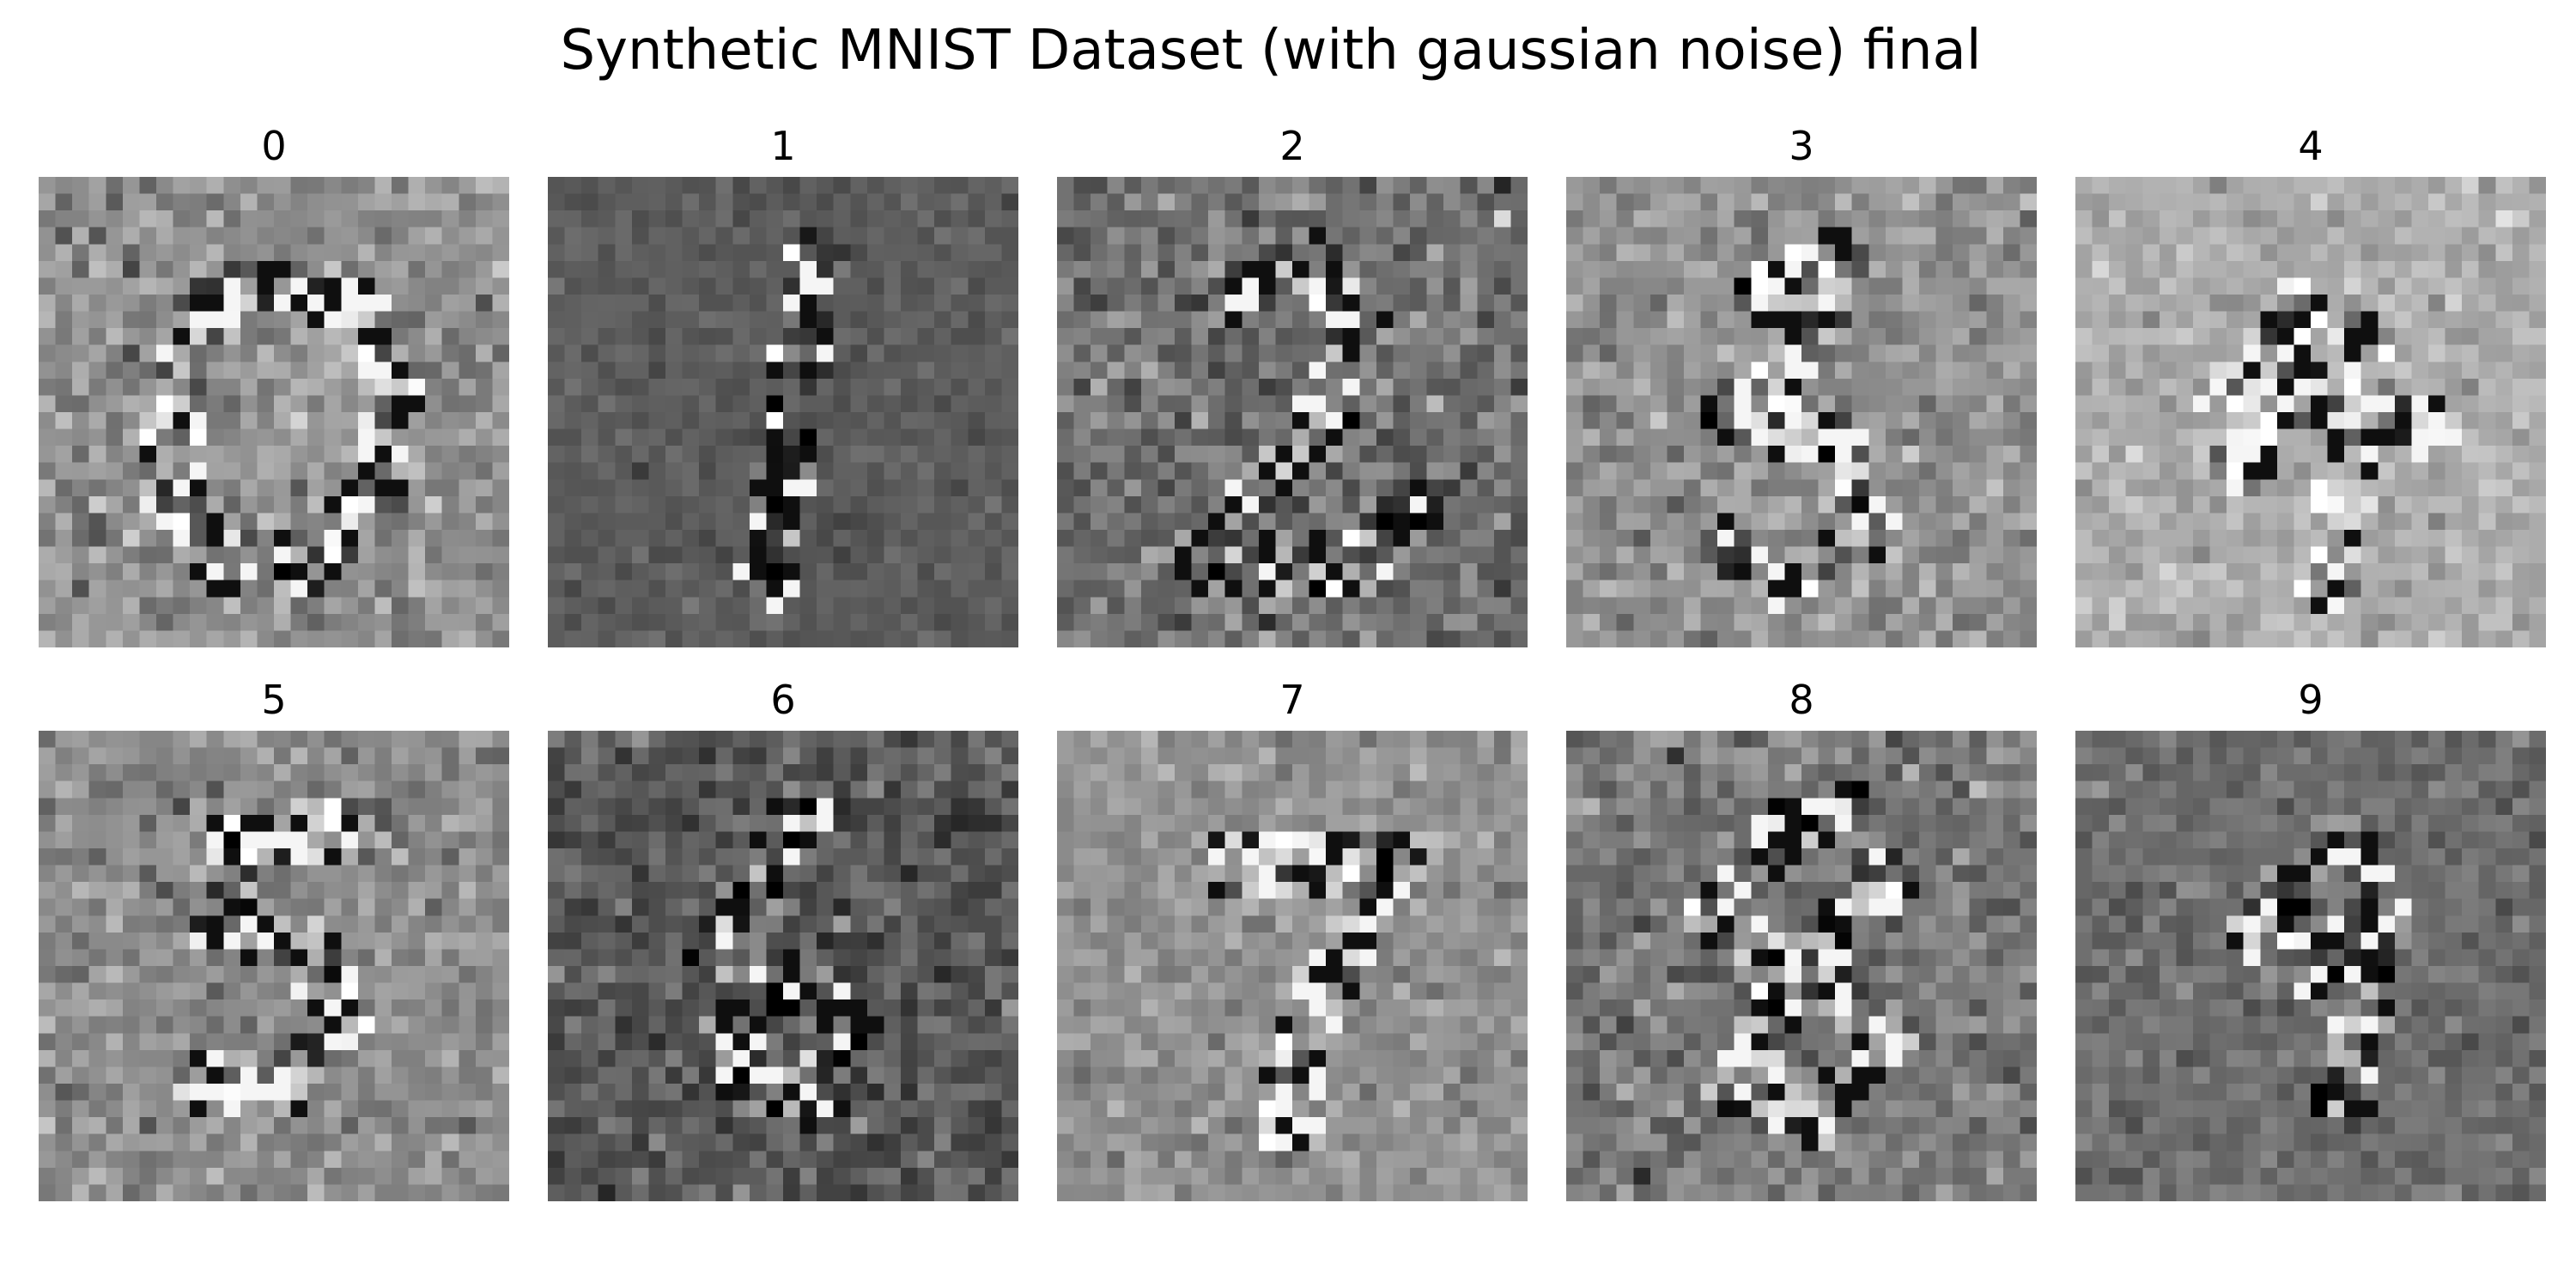 This screenshot has width=2576, height=1288. Describe the element at coordinates (1801, 700) in the screenshot. I see `panel-title: 8` at that location.